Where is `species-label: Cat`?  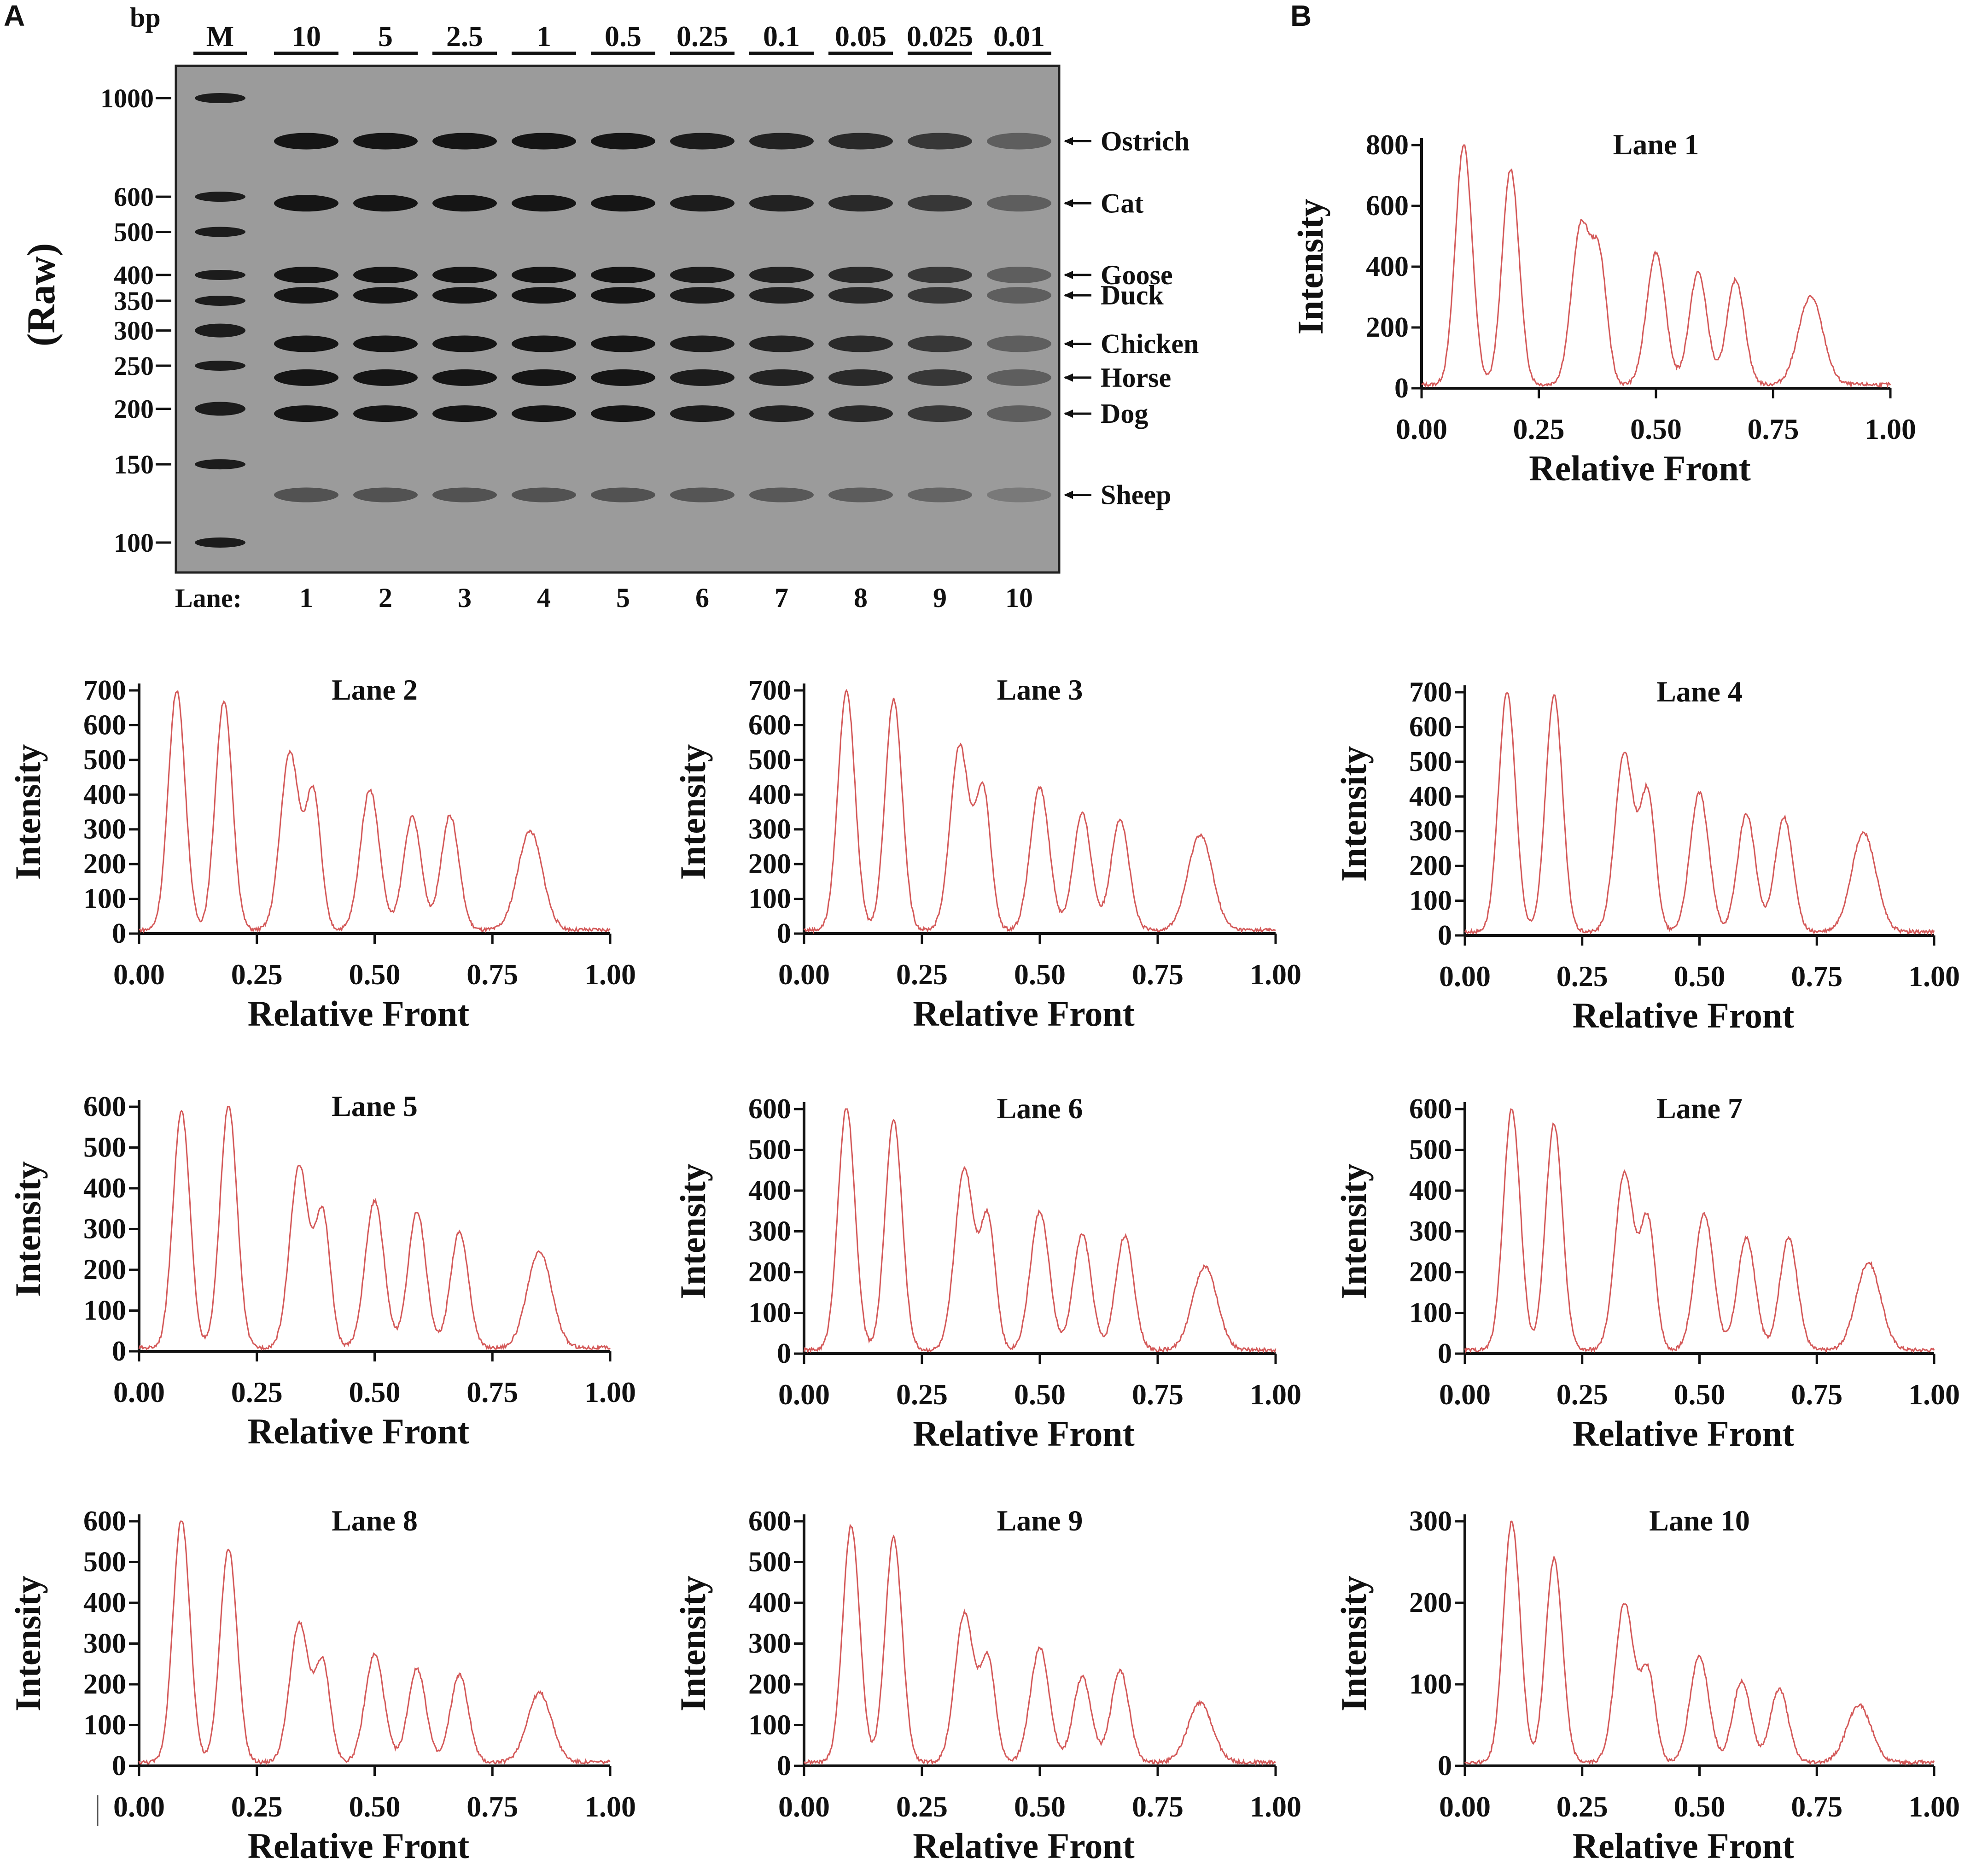 species-label: Cat is located at coordinates (1122, 203).